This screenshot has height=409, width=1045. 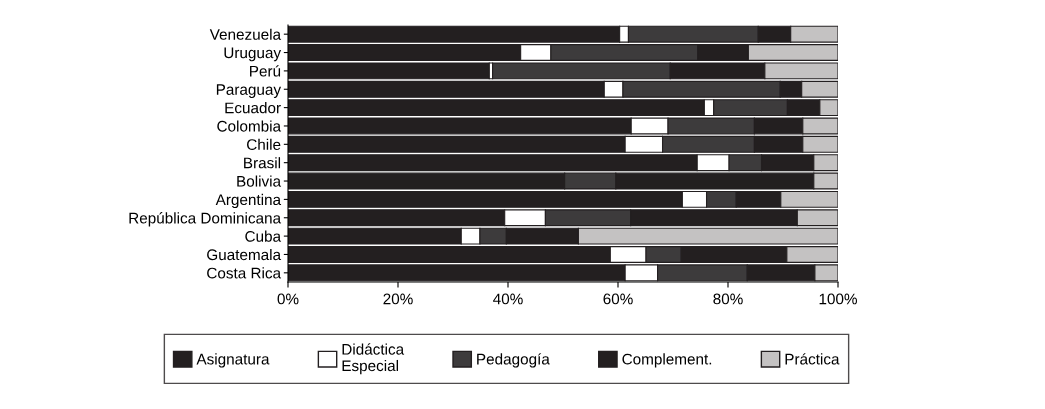 I want to click on y-tick-label: Brasil, so click(x=262, y=163).